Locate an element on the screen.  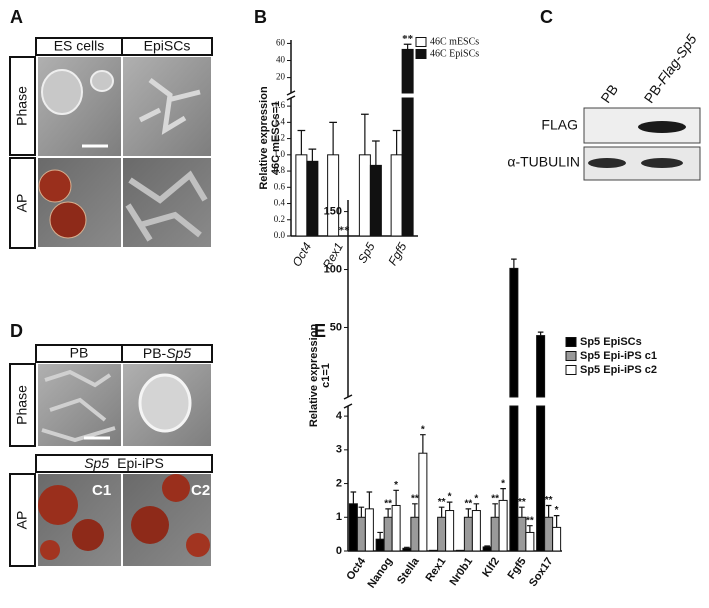
panel-letter: E is located at coordinates (320, 331).